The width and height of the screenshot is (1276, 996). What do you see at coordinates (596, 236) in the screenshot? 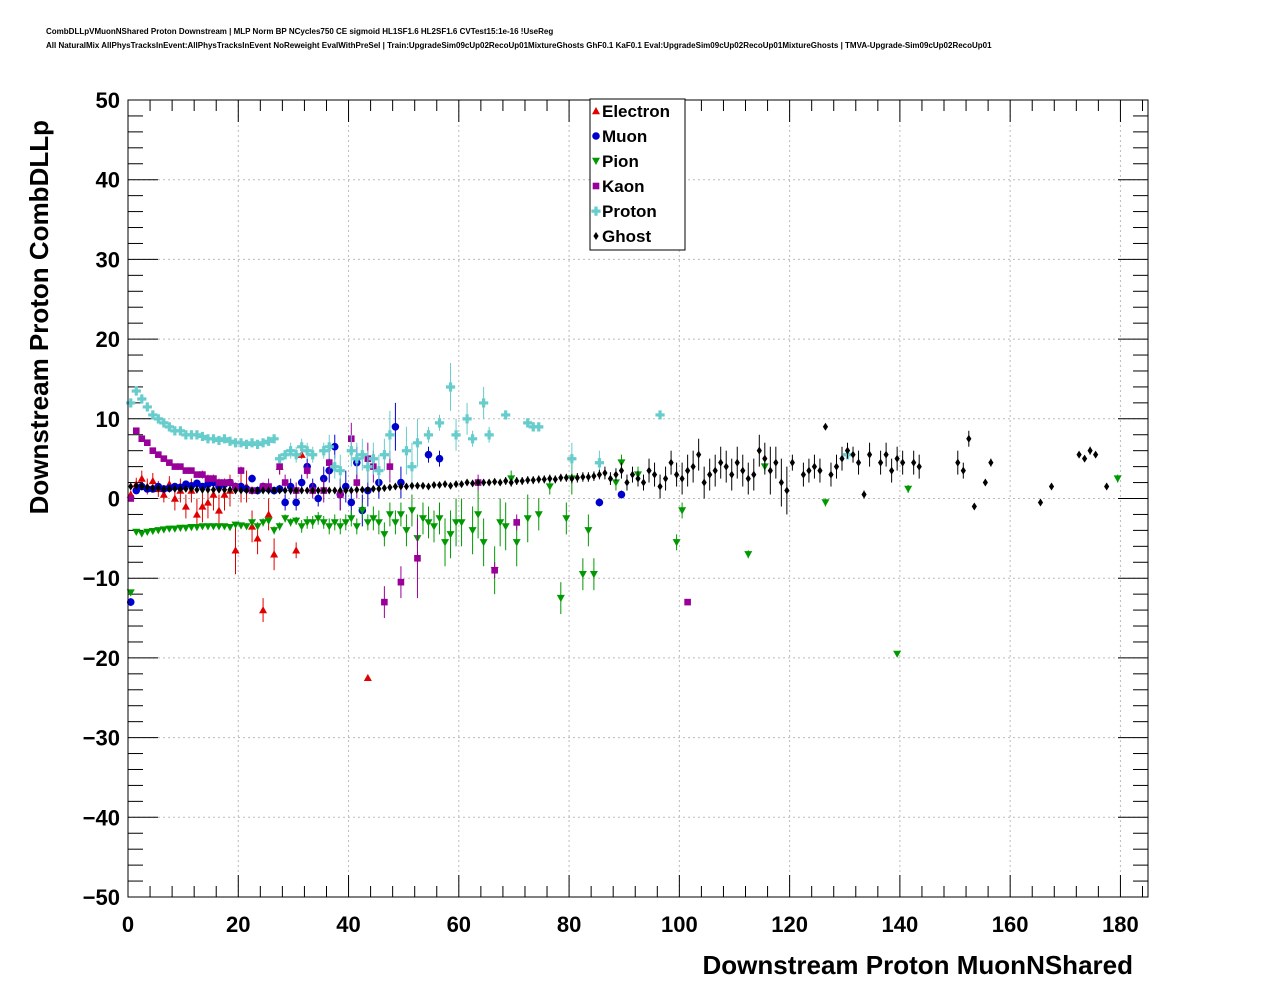
I see `ghost-legend-marker` at bounding box center [596, 236].